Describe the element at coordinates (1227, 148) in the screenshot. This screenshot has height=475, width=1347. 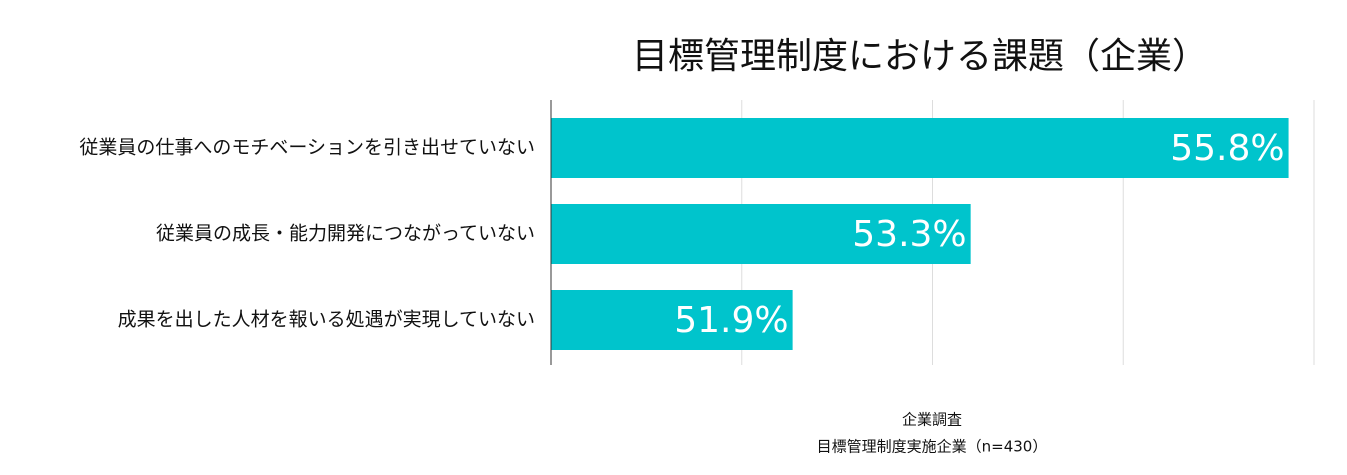
I see `value-label: 55.8%` at that location.